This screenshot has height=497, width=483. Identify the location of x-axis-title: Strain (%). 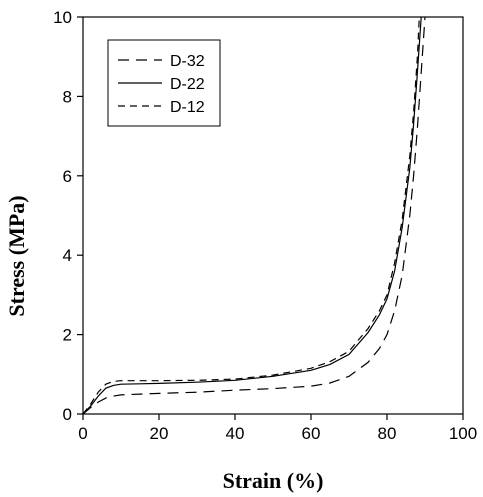
(273, 480).